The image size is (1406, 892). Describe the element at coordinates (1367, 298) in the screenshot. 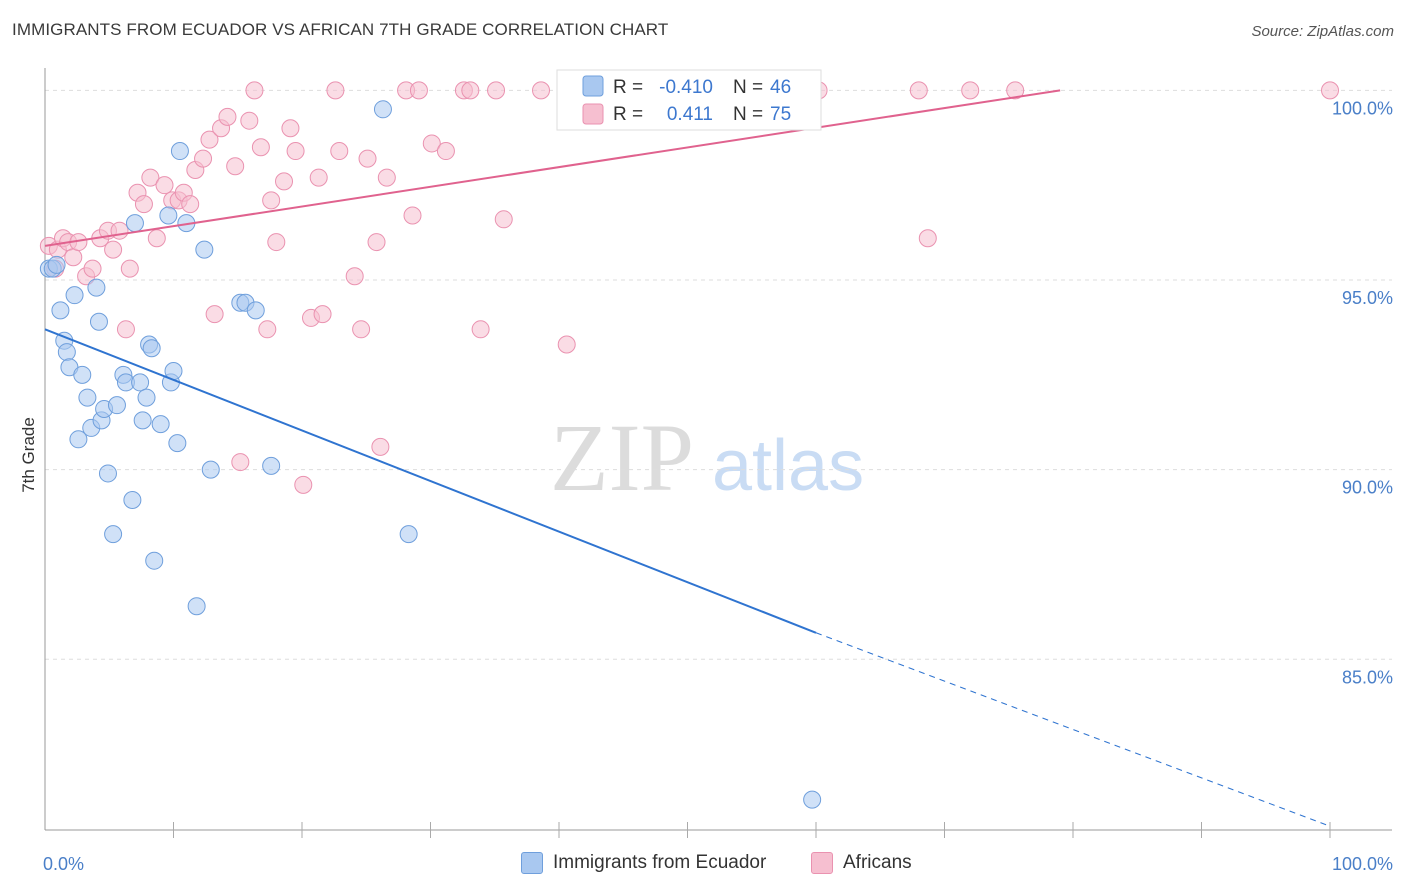

I see `y-tick-label: 95.0%` at that location.